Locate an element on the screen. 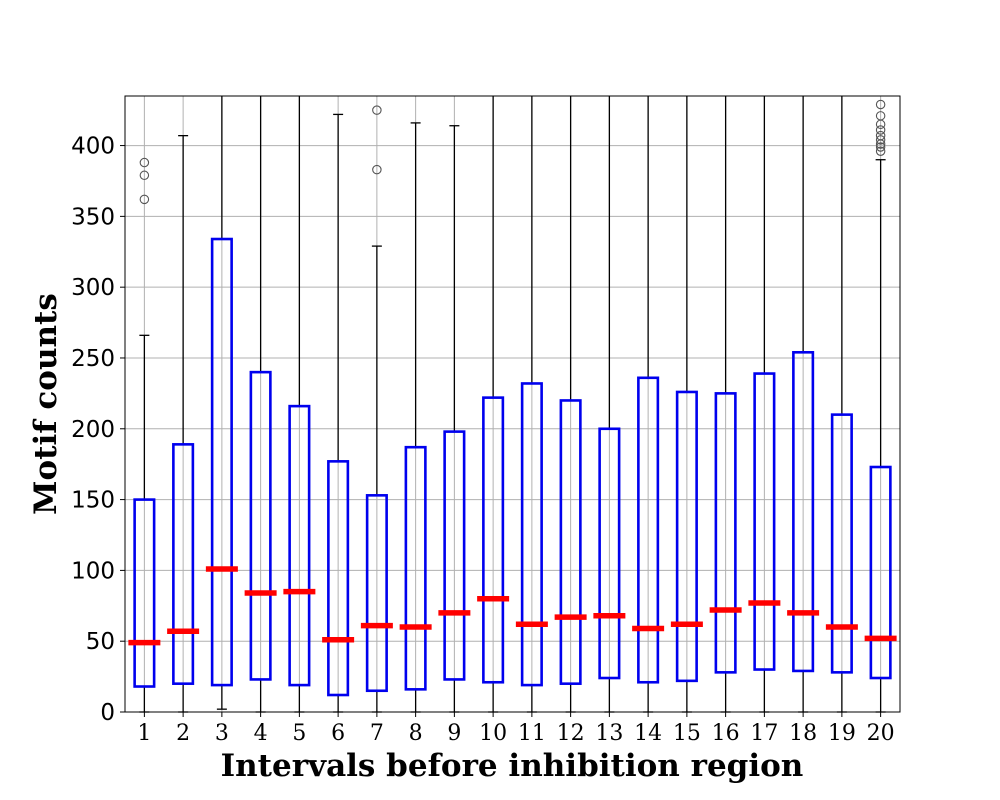 The image size is (1000, 800). y-tick-label: 150 is located at coordinates (93, 501).